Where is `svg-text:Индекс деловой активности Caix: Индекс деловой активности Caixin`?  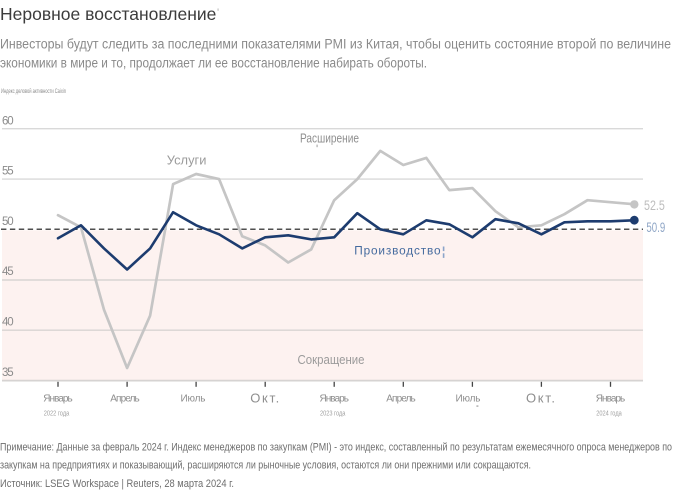
svg-text:Индекс деловой активности Caix: Индекс деловой активности Caixin is located at coordinates (33, 91).